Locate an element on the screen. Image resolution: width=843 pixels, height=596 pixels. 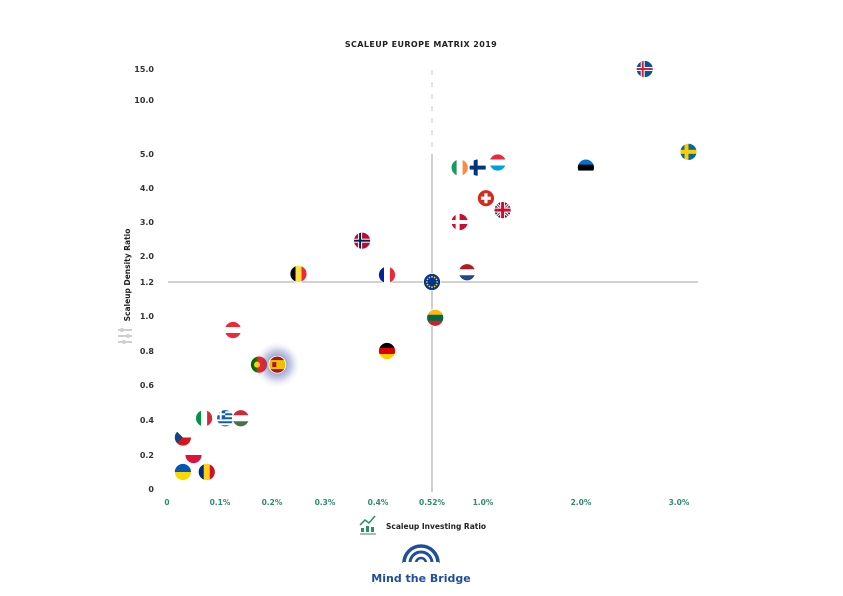
flag-point-spain is located at coordinates (277, 364).